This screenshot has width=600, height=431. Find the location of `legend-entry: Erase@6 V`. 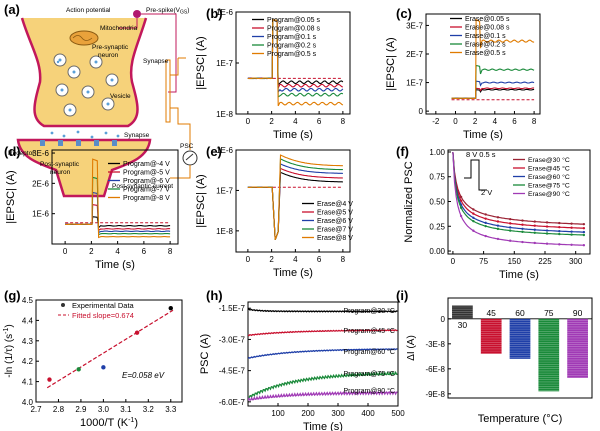

legend-entry: Erase@6 V is located at coordinates (335, 221).